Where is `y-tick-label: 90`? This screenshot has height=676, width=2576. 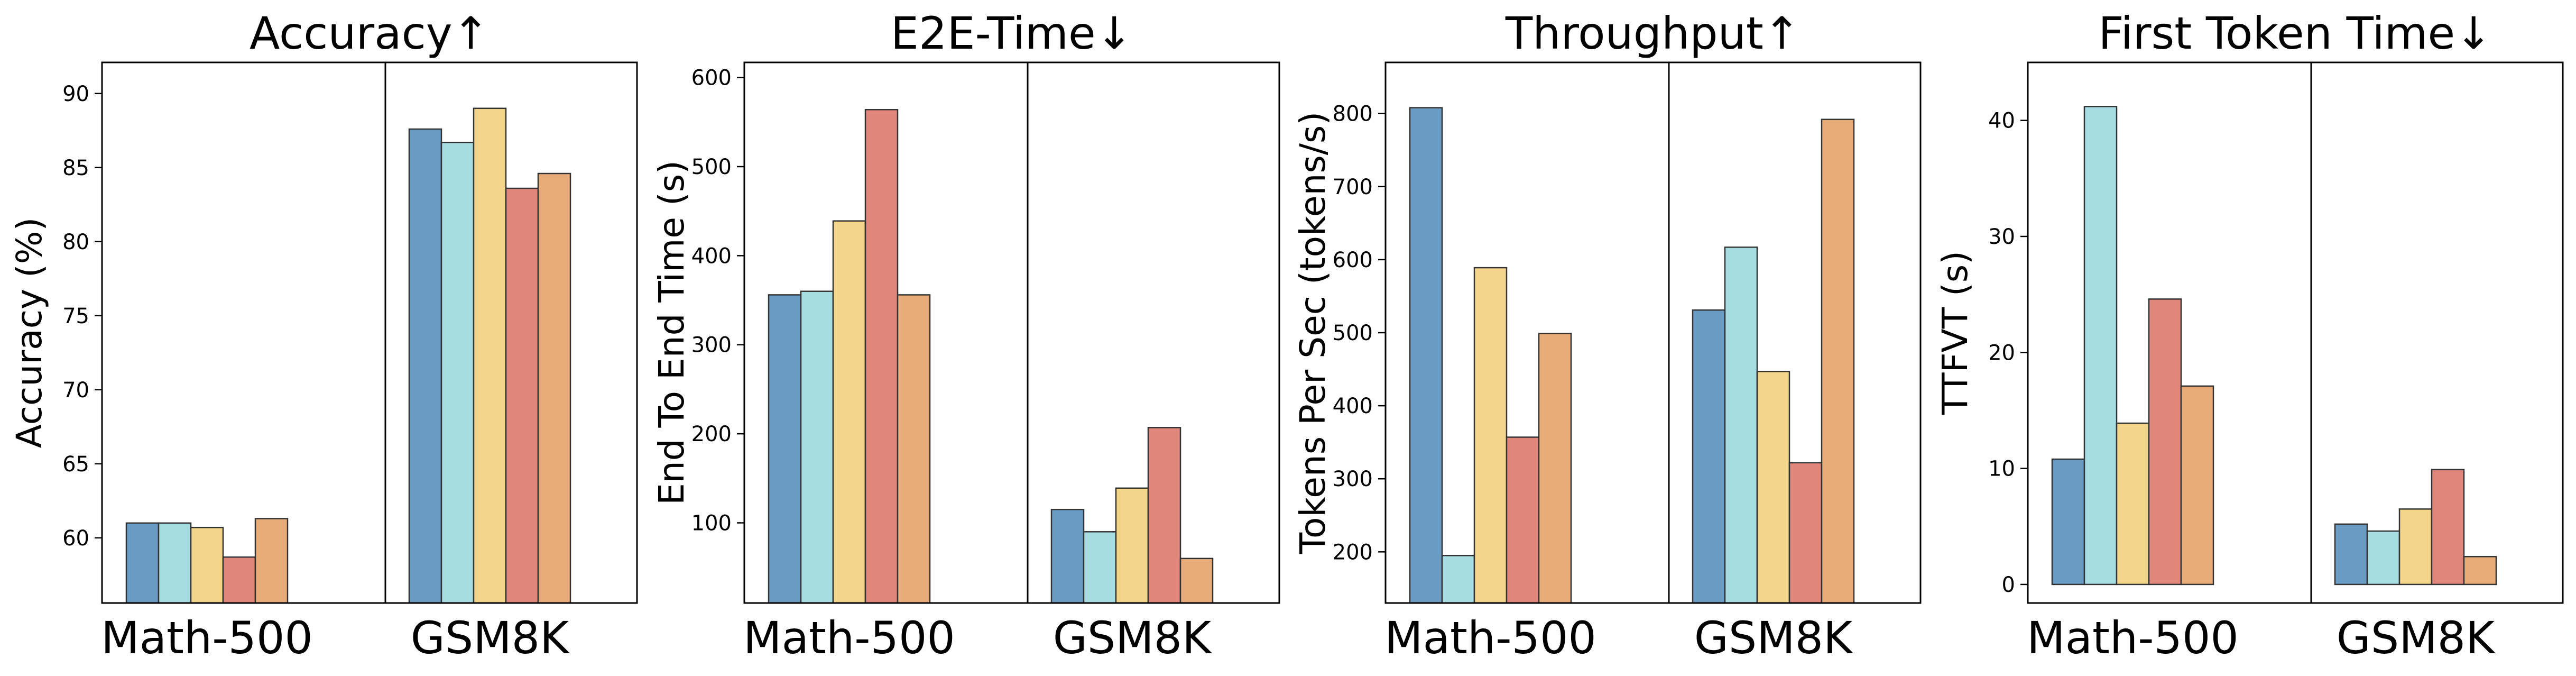
y-tick-label: 90 is located at coordinates (75, 94).